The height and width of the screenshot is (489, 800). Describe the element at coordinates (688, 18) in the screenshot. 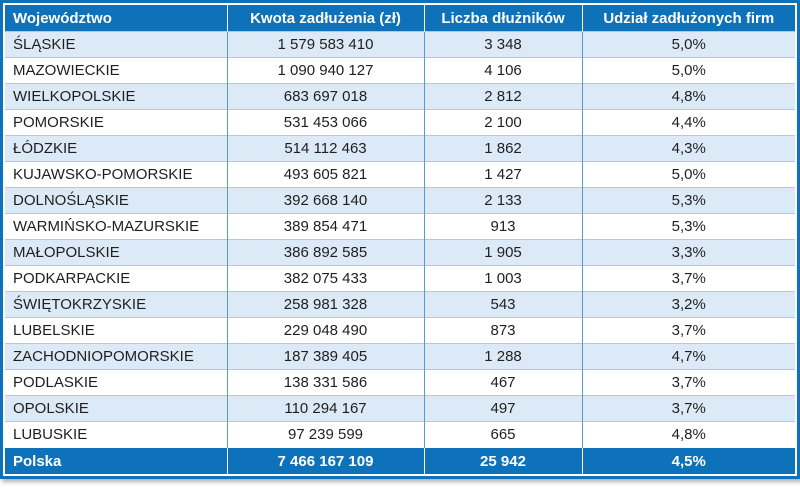

I see `column-header-debt-share: Udział zadłużonych firm` at that location.